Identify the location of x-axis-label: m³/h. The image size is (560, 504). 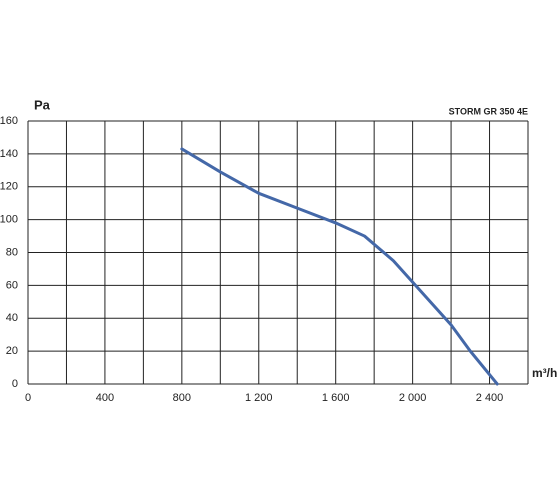
(544, 373).